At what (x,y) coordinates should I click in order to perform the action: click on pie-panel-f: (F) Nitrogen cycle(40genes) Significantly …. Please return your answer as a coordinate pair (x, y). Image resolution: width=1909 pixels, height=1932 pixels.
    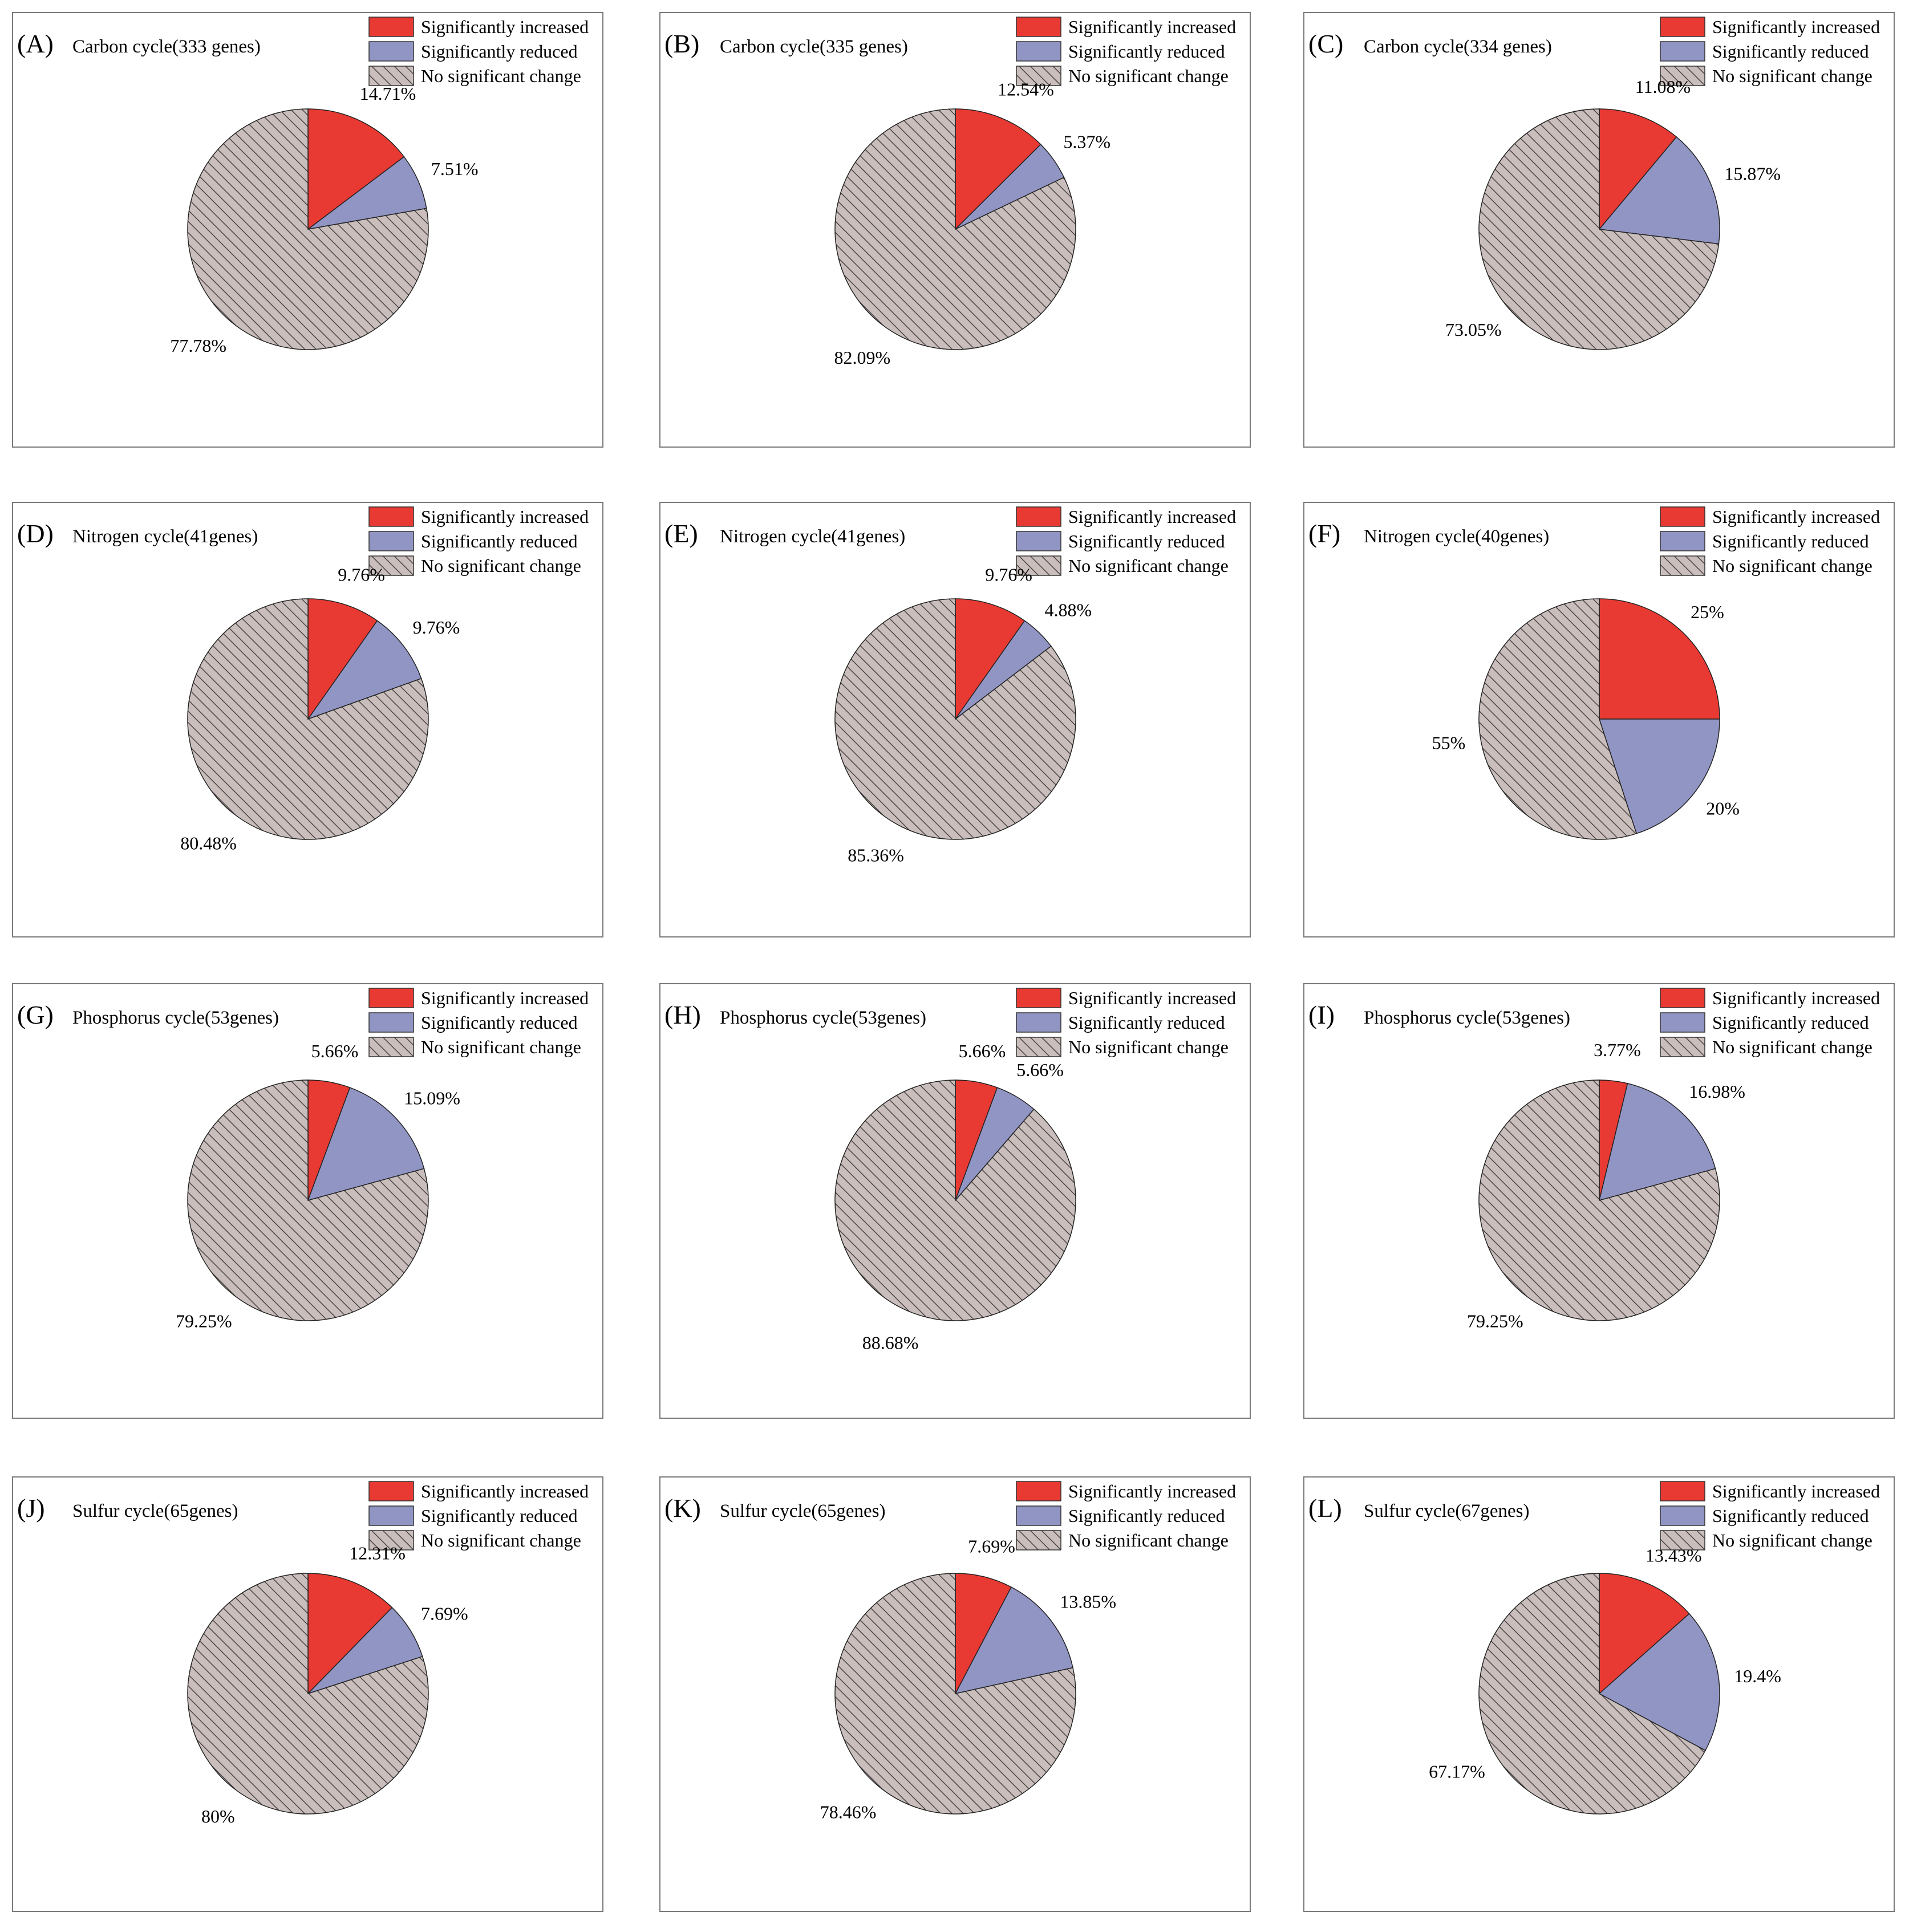
    Looking at the image, I should click on (1599, 719).